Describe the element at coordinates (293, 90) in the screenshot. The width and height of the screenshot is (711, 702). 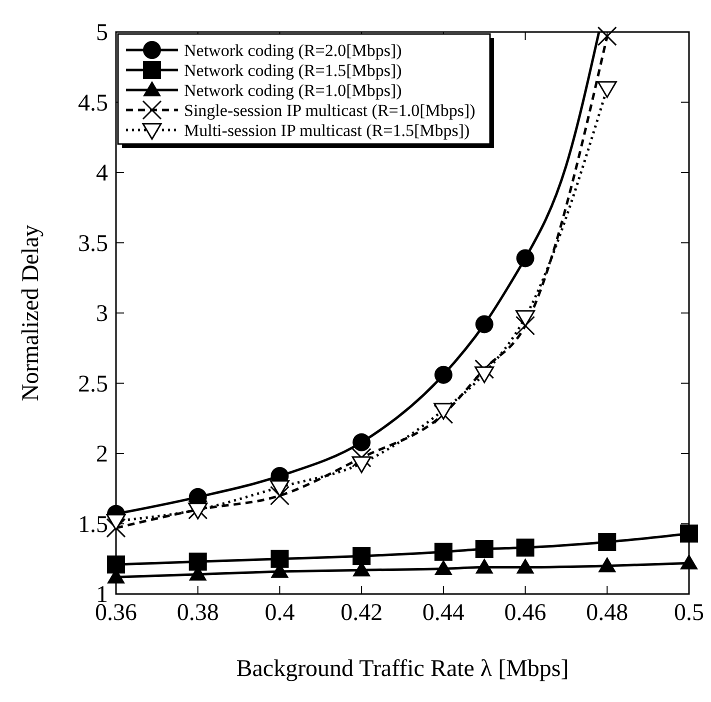
I see `legend-label: Network coding (R=1.0[Mbps])` at that location.